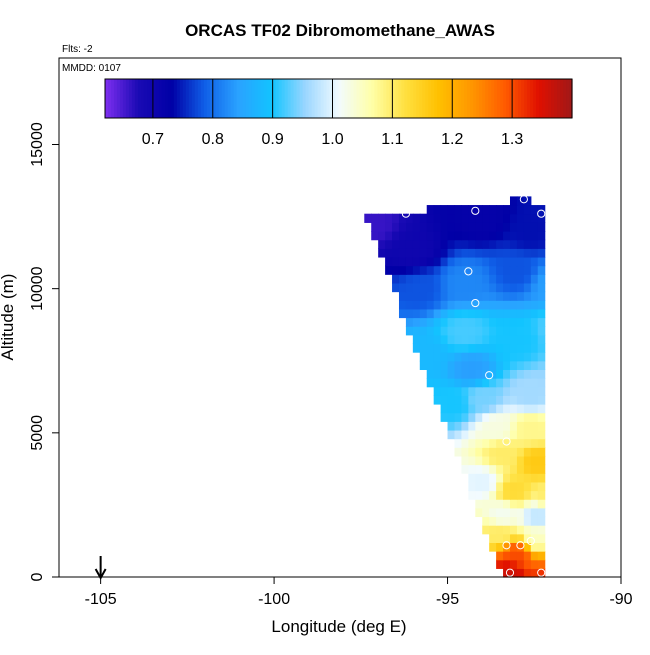  What do you see at coordinates (338, 626) in the screenshot?
I see `x-axis-label: Longitude (deg E)` at bounding box center [338, 626].